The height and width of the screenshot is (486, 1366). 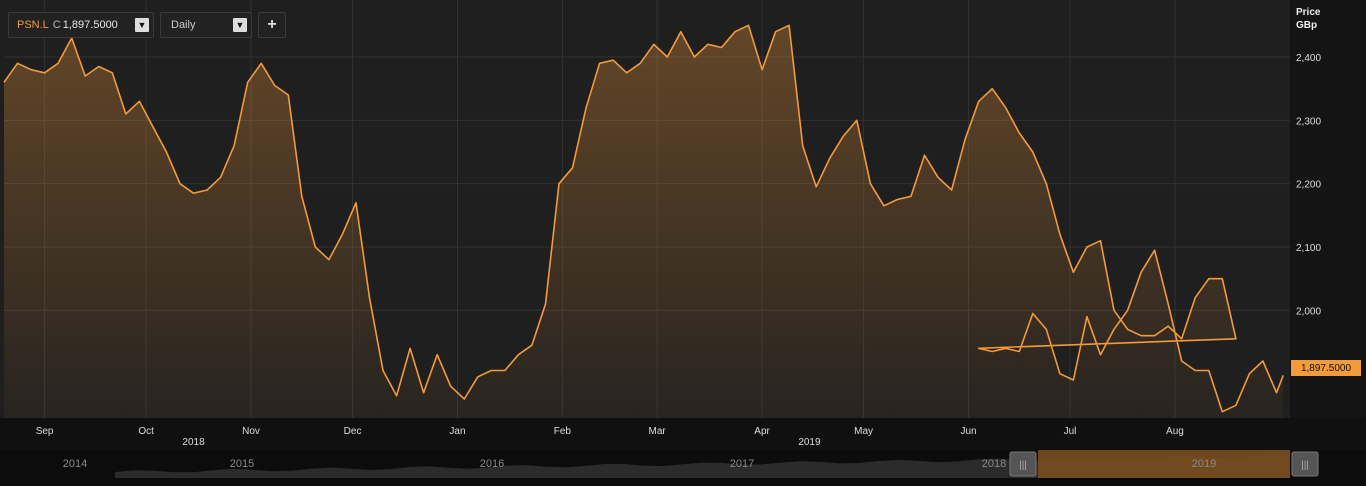 I want to click on price-axis-title: Price GBp, so click(x=1308, y=19).